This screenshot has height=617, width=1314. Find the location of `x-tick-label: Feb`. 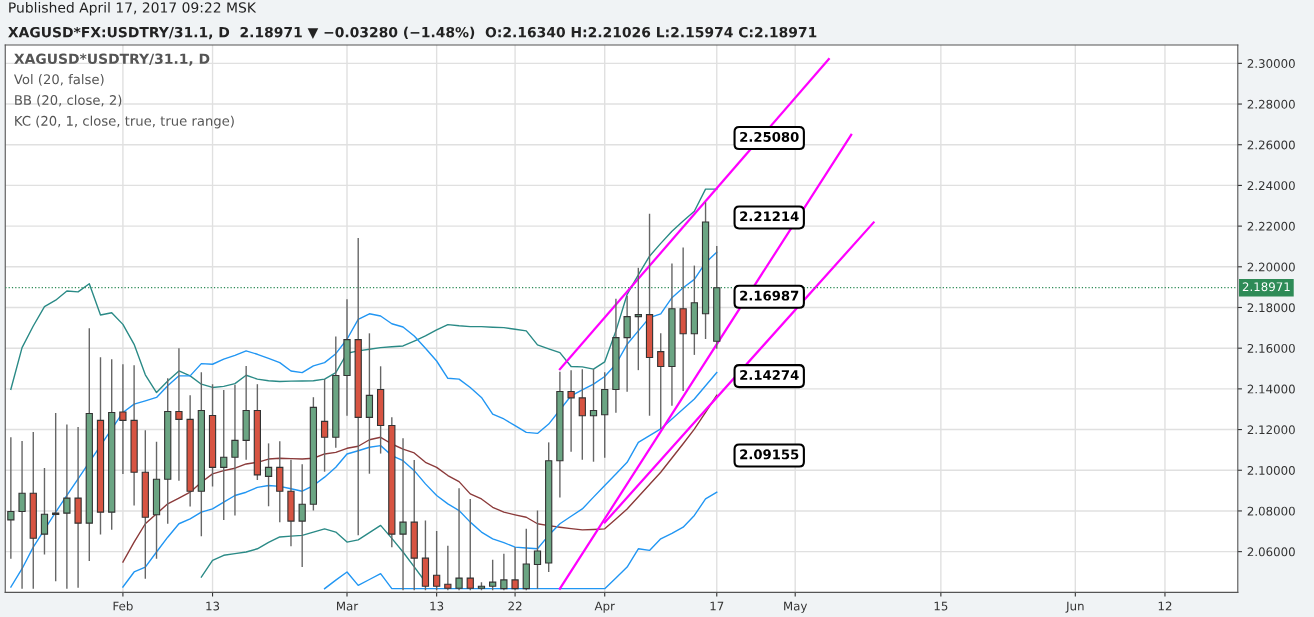

x-tick-label: Feb is located at coordinates (123, 606).